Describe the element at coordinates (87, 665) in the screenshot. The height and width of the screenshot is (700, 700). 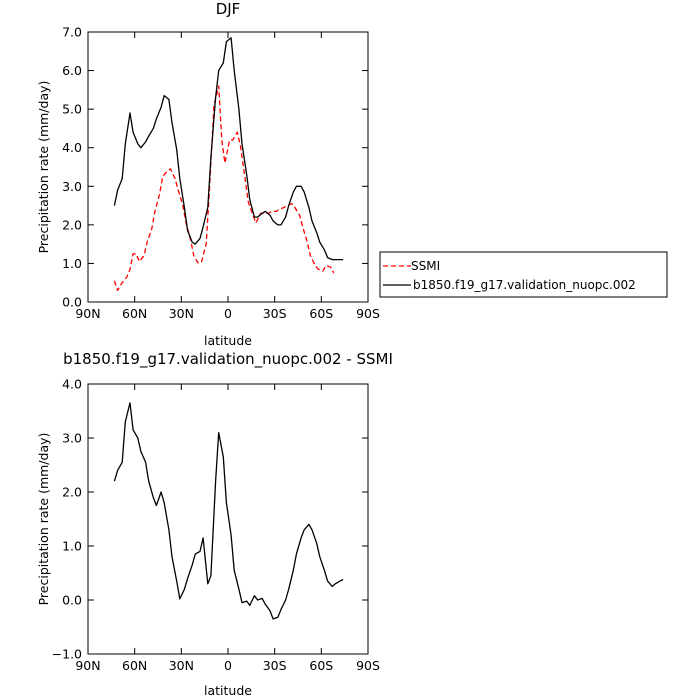
I see `chart-bottom-x-tick-label: 90N` at that location.